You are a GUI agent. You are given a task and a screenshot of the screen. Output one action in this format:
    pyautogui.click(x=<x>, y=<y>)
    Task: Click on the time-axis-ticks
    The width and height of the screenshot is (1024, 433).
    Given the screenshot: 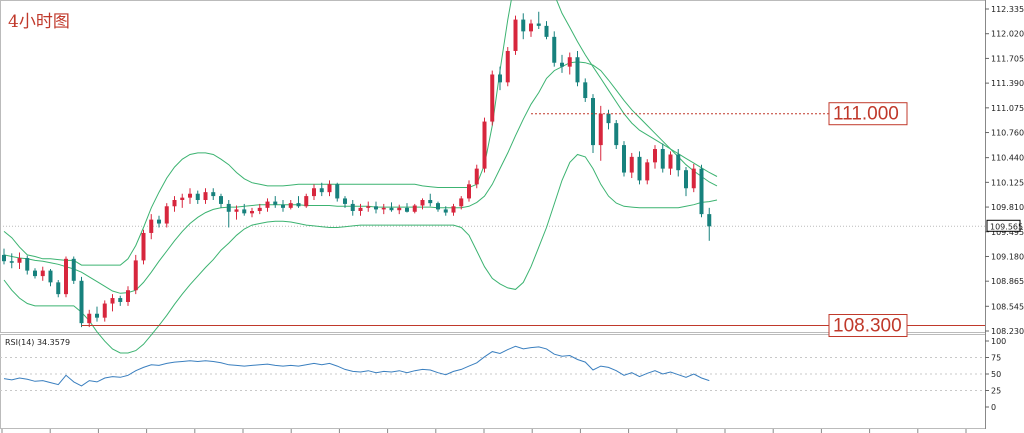 What is the action you would take?
    pyautogui.click(x=484, y=431)
    